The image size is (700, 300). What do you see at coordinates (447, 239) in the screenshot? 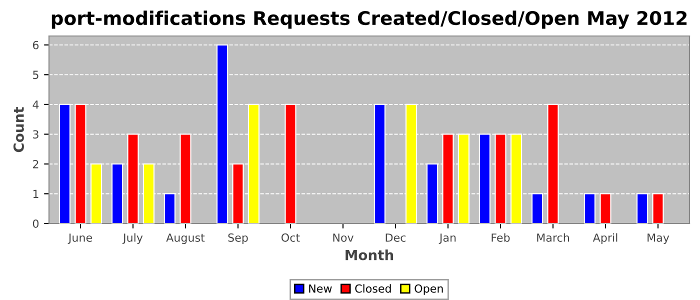
I see `x-tick-label: Jan` at bounding box center [447, 239].